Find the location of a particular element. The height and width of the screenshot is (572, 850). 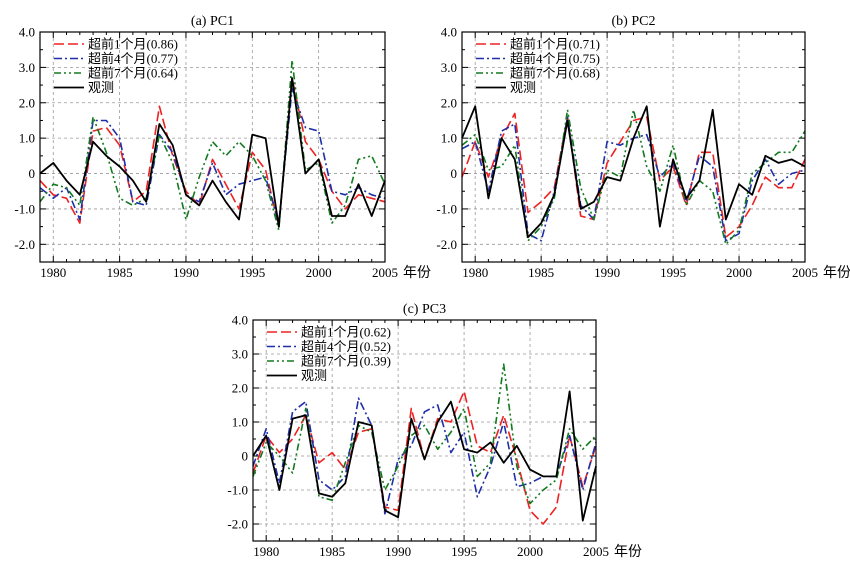

legend-label: 超前7个月(0.68) is located at coordinates (555, 73).